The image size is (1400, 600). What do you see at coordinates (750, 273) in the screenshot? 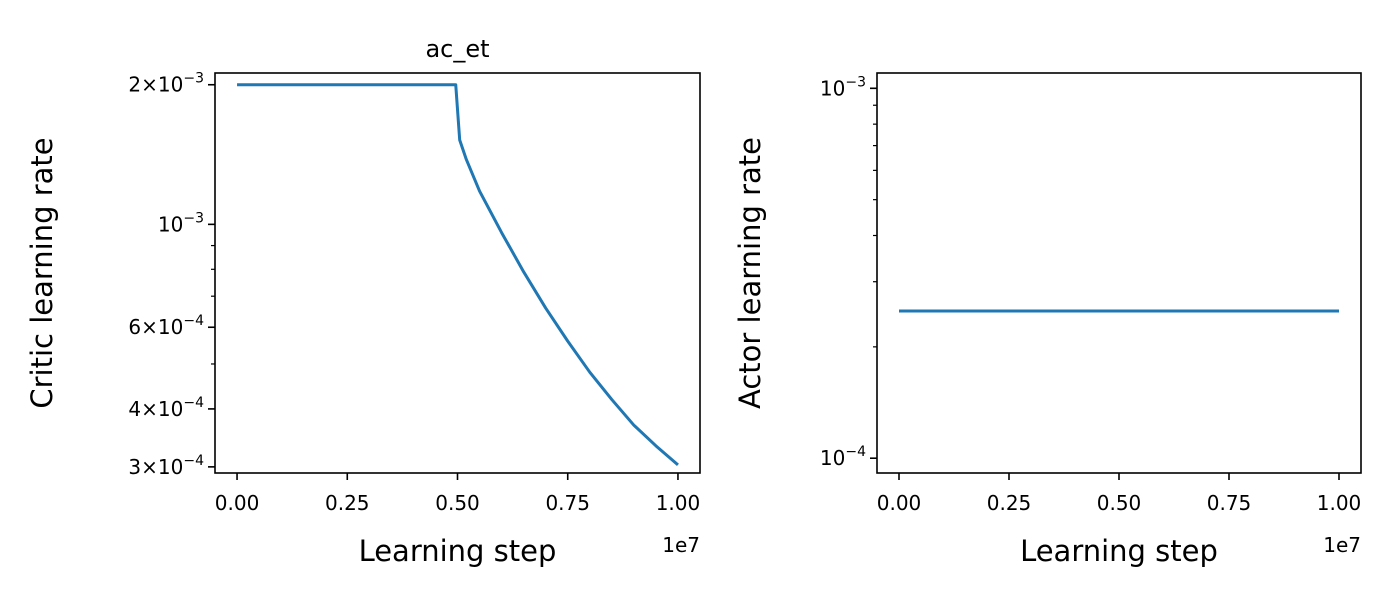
I see `y-axis-label: Actor learning rate` at bounding box center [750, 273].